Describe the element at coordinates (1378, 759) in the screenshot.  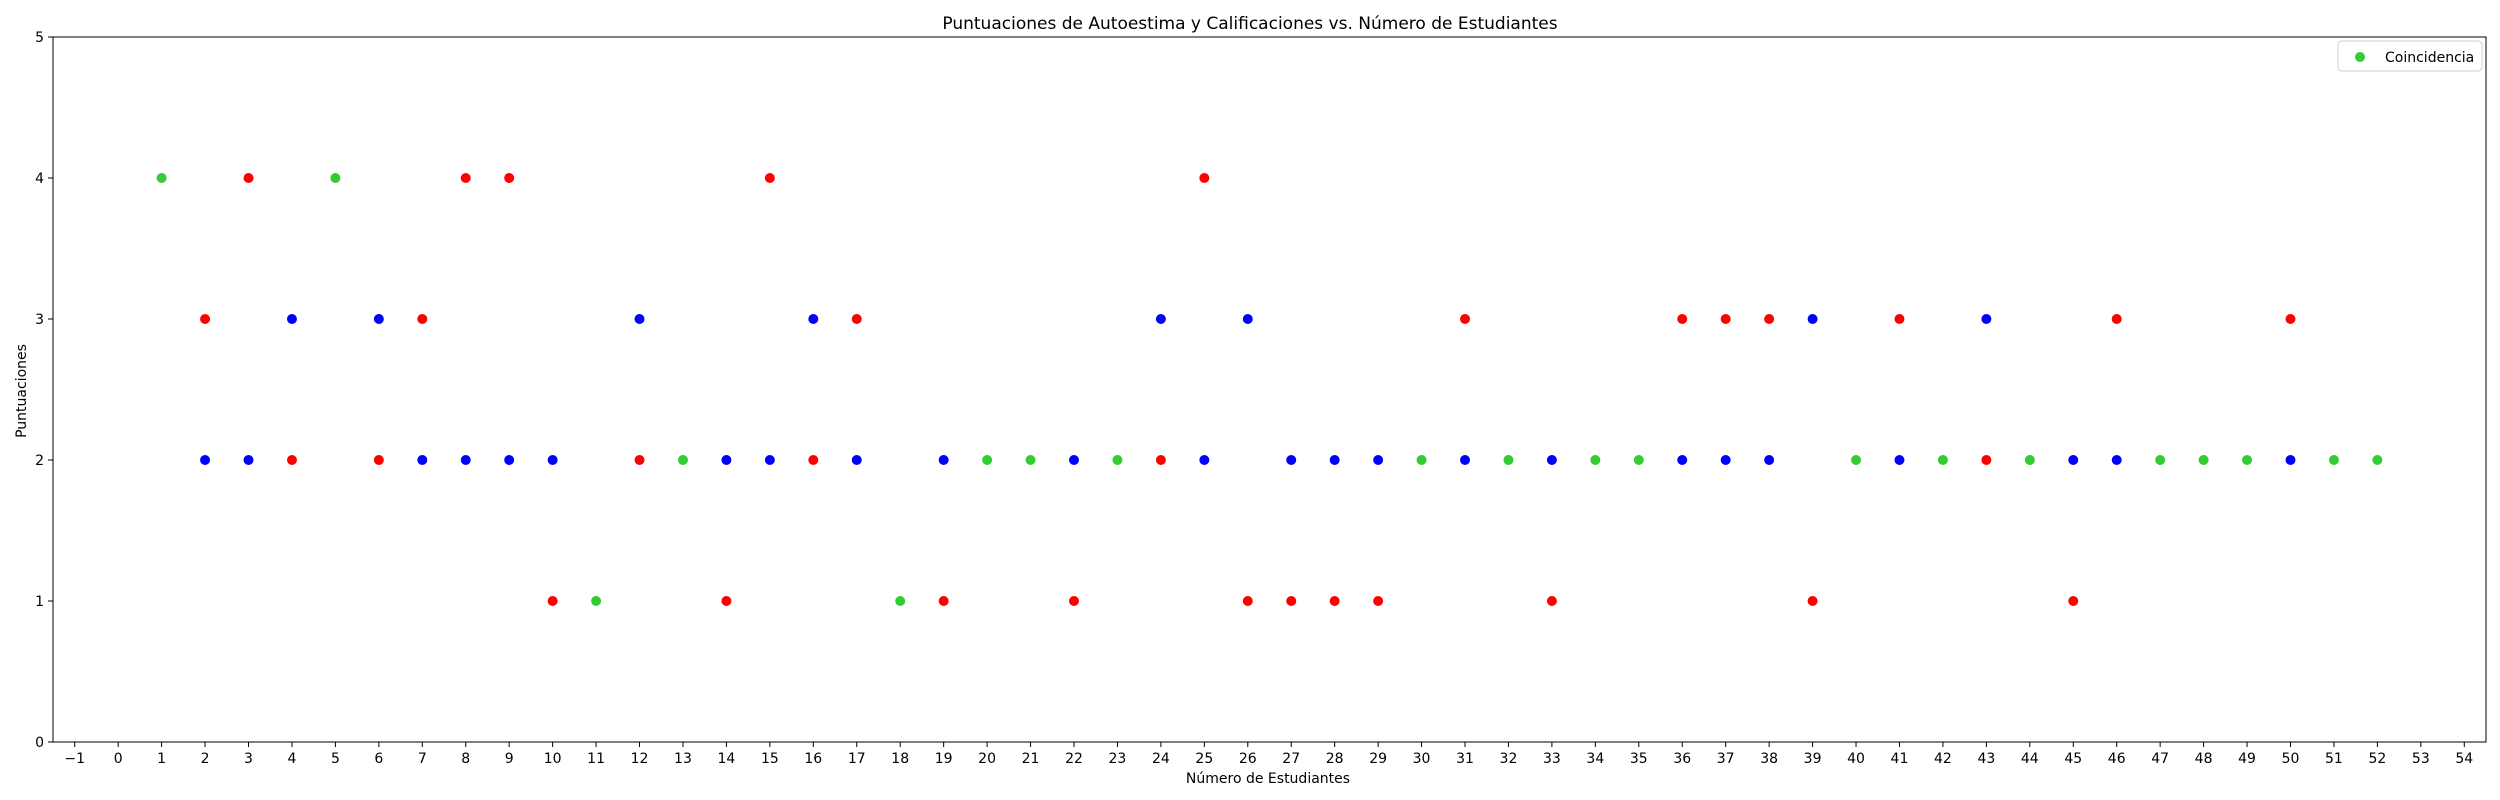
I see `x-tick-label: 29` at that location.